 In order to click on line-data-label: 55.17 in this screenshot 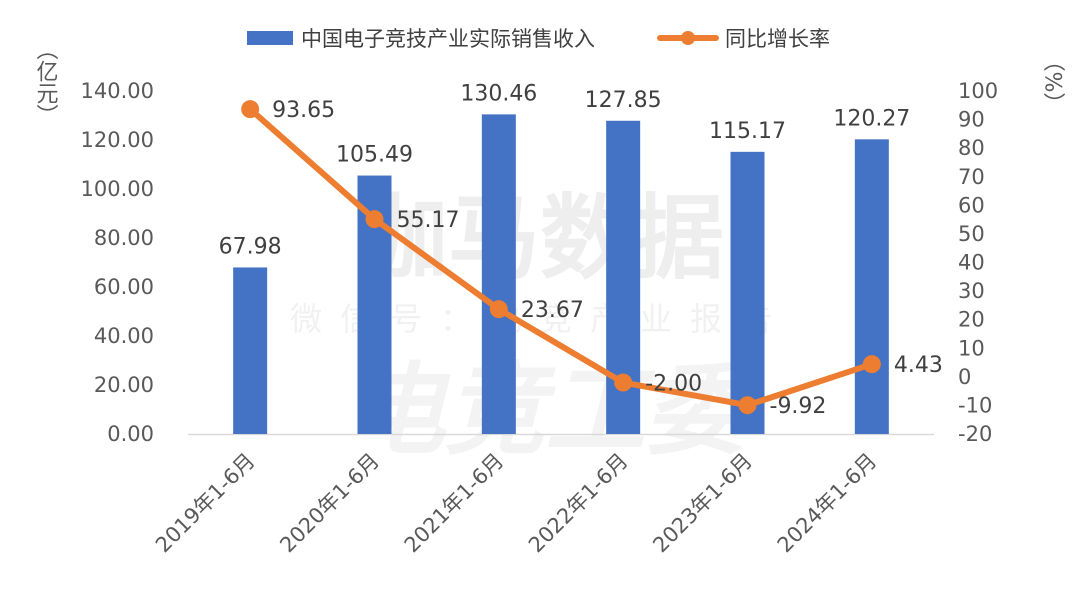, I will do `click(428, 220)`.